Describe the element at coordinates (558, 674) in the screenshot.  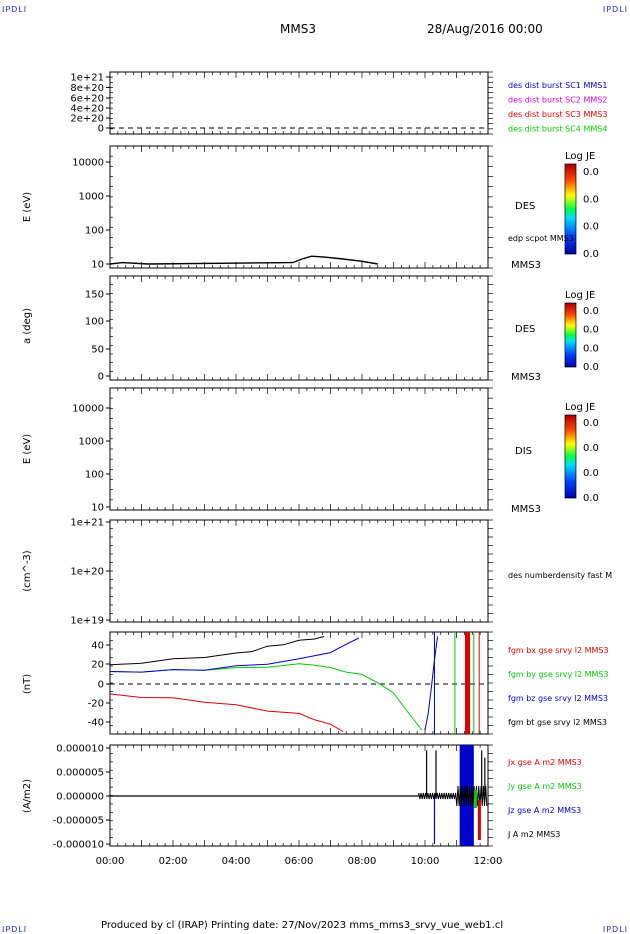
I see `legend-entry: fgm by gse srvy l2 MMS3` at that location.